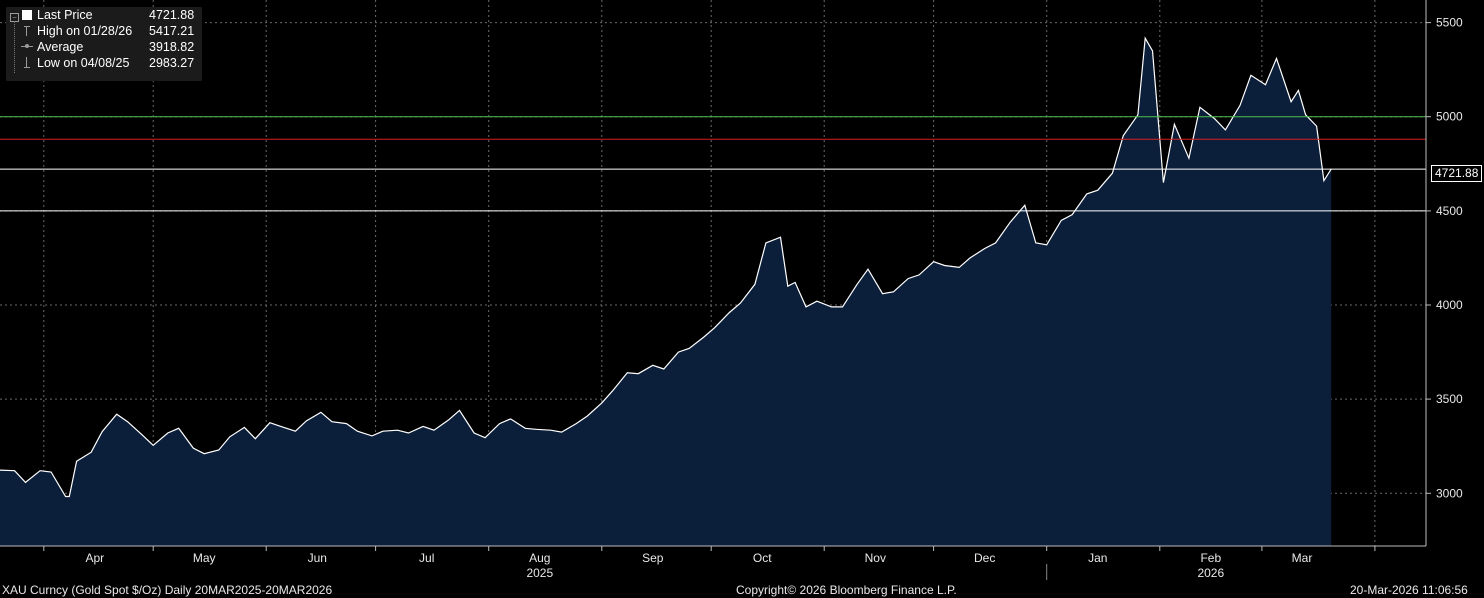 The image size is (1484, 598). Describe the element at coordinates (15, 47) in the screenshot. I see `legend-tree-line` at that location.